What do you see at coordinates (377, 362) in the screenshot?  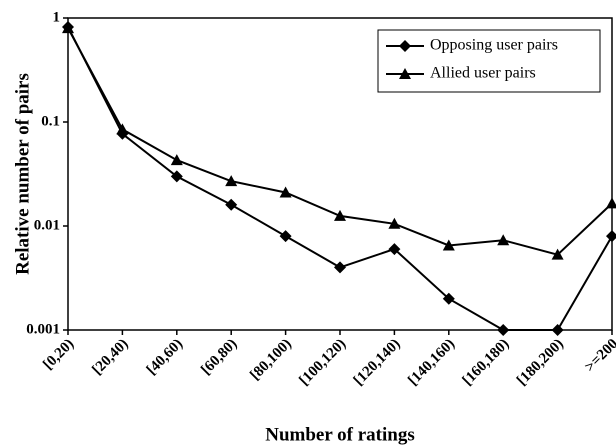 I see `x-tick-label: [120,140)` at bounding box center [377, 362].